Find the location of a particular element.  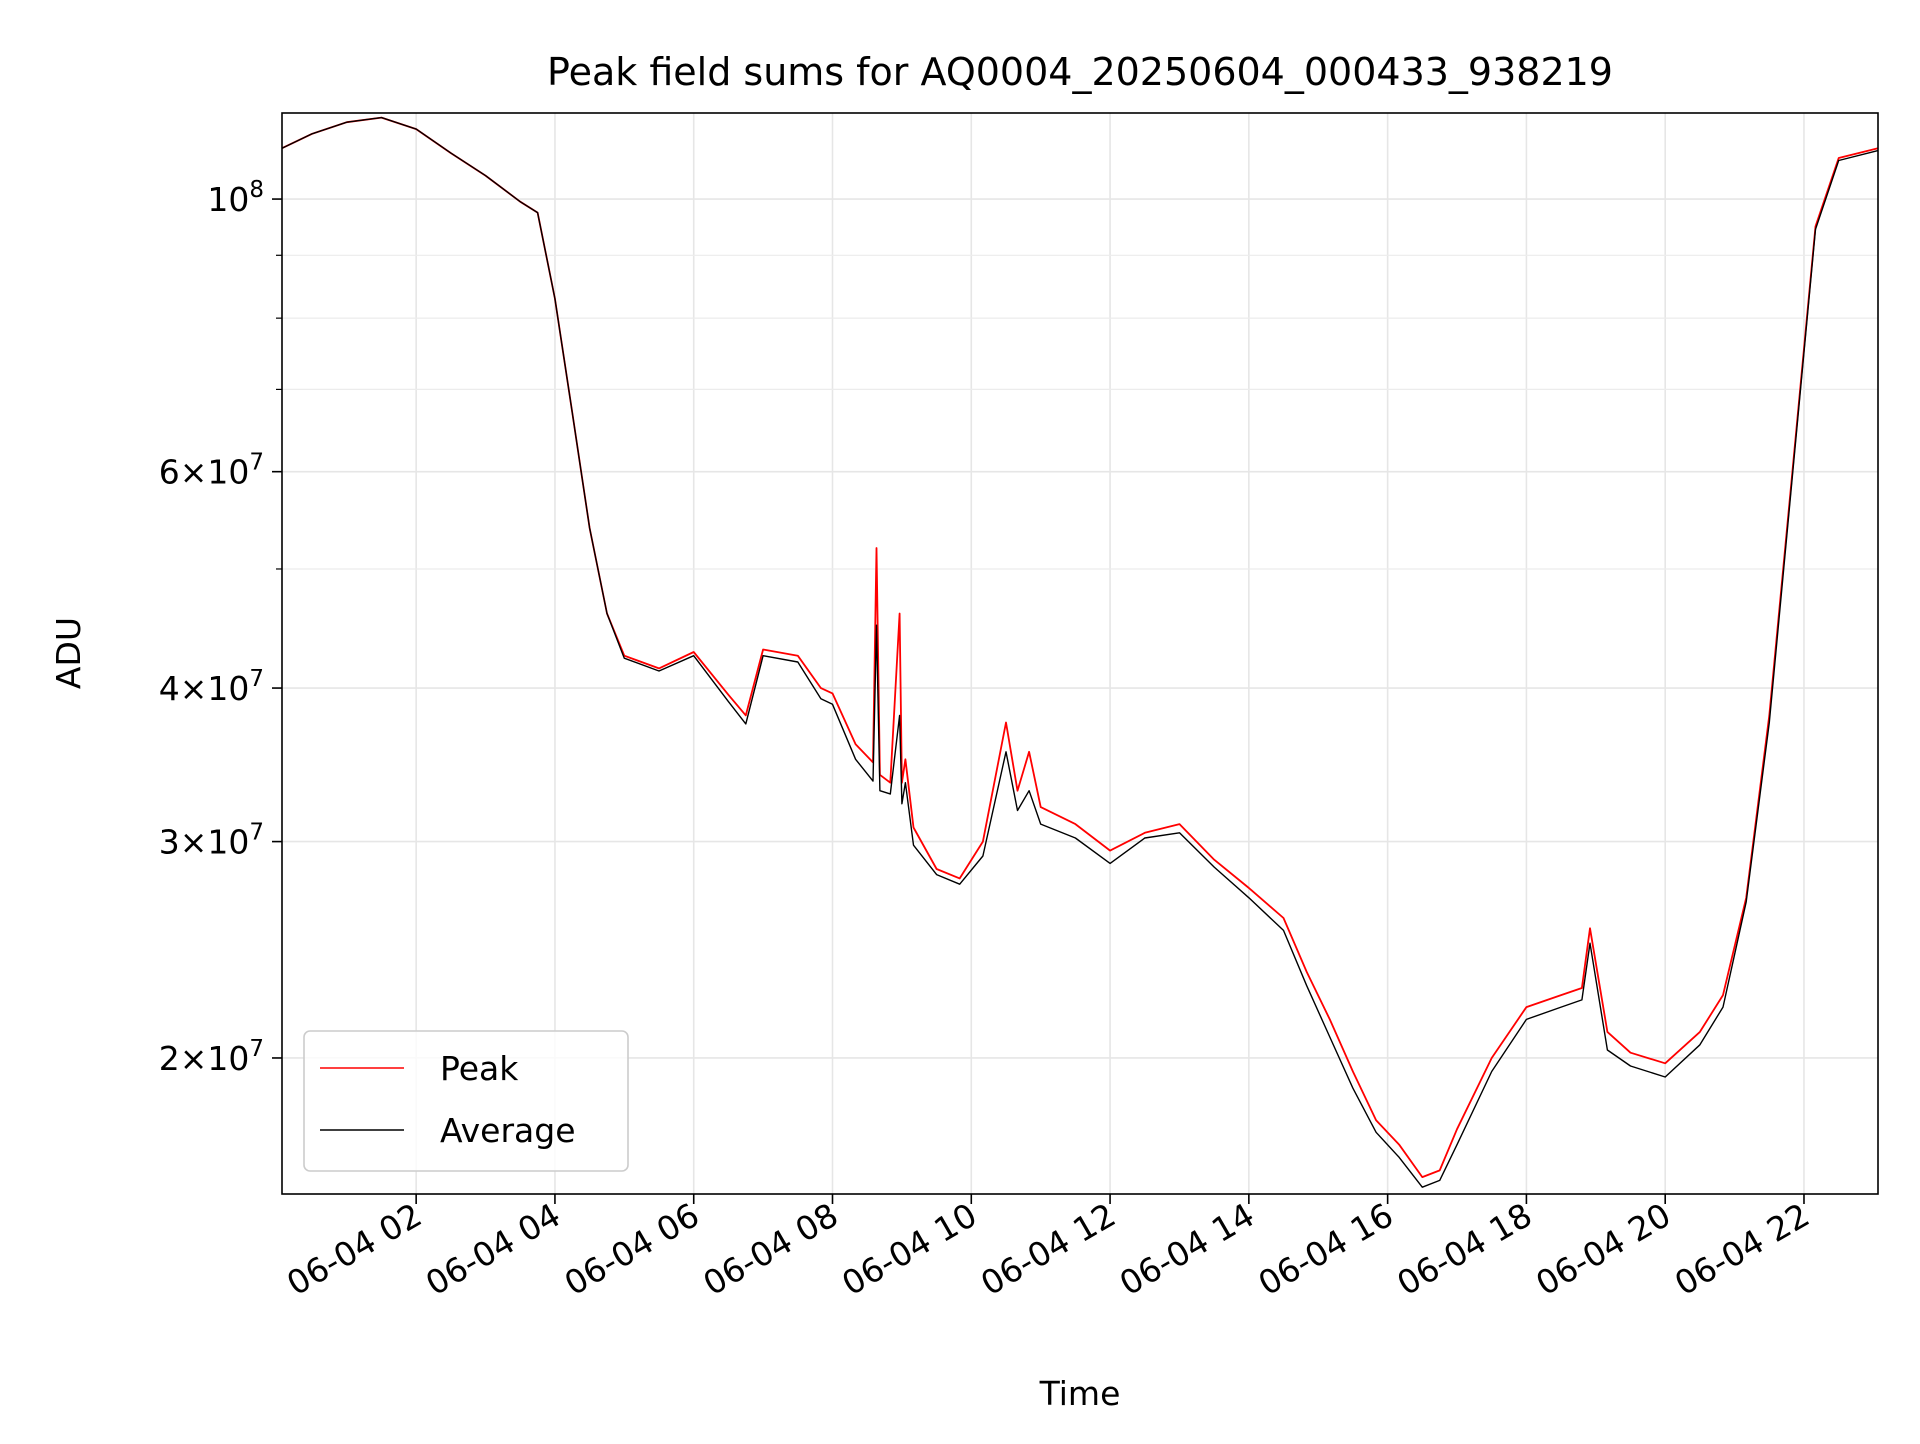

y-axis-label: ADU is located at coordinates (68, 653).